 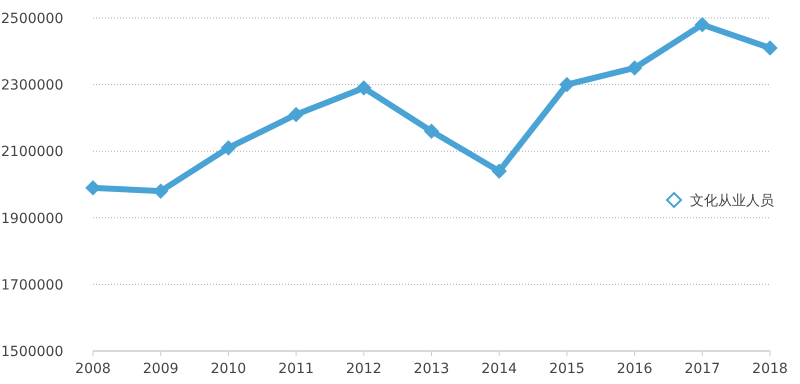 I want to click on x-tick-label: 2012, so click(x=364, y=369).